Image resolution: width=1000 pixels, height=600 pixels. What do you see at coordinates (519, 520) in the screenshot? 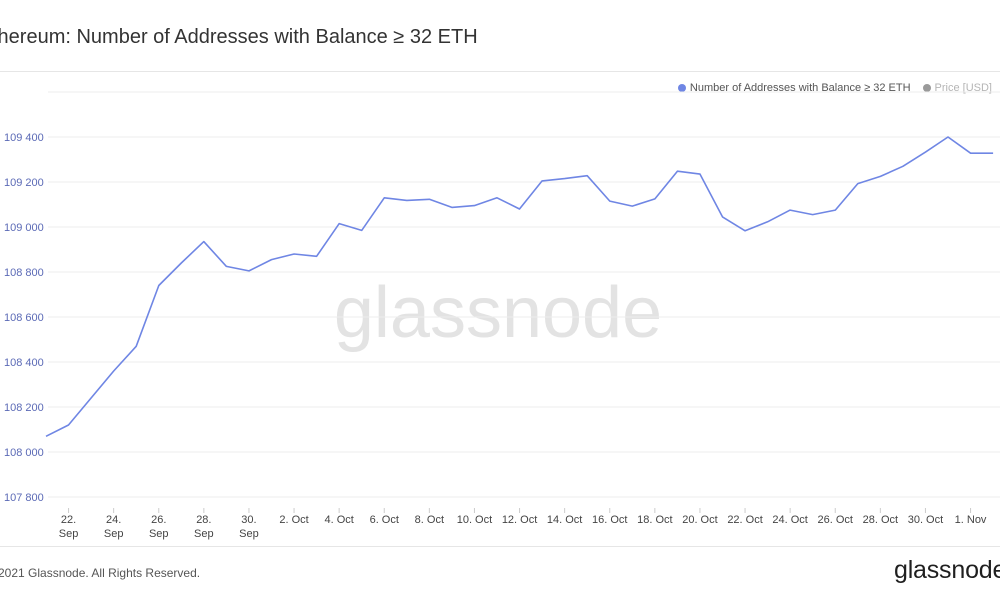
I see `x-tick-label: 12. Oct` at bounding box center [519, 520].